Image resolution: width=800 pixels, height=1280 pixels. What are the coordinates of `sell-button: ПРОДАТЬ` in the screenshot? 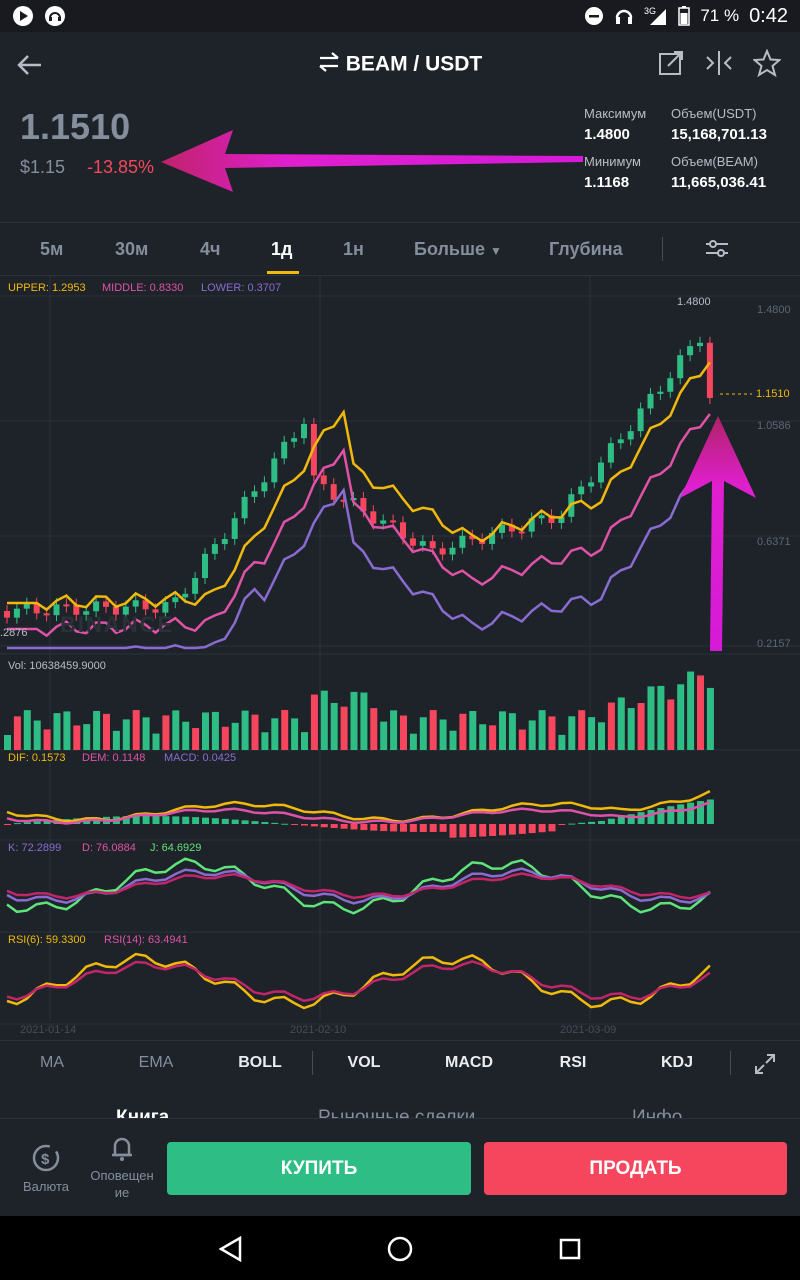 It's located at (635, 1168).